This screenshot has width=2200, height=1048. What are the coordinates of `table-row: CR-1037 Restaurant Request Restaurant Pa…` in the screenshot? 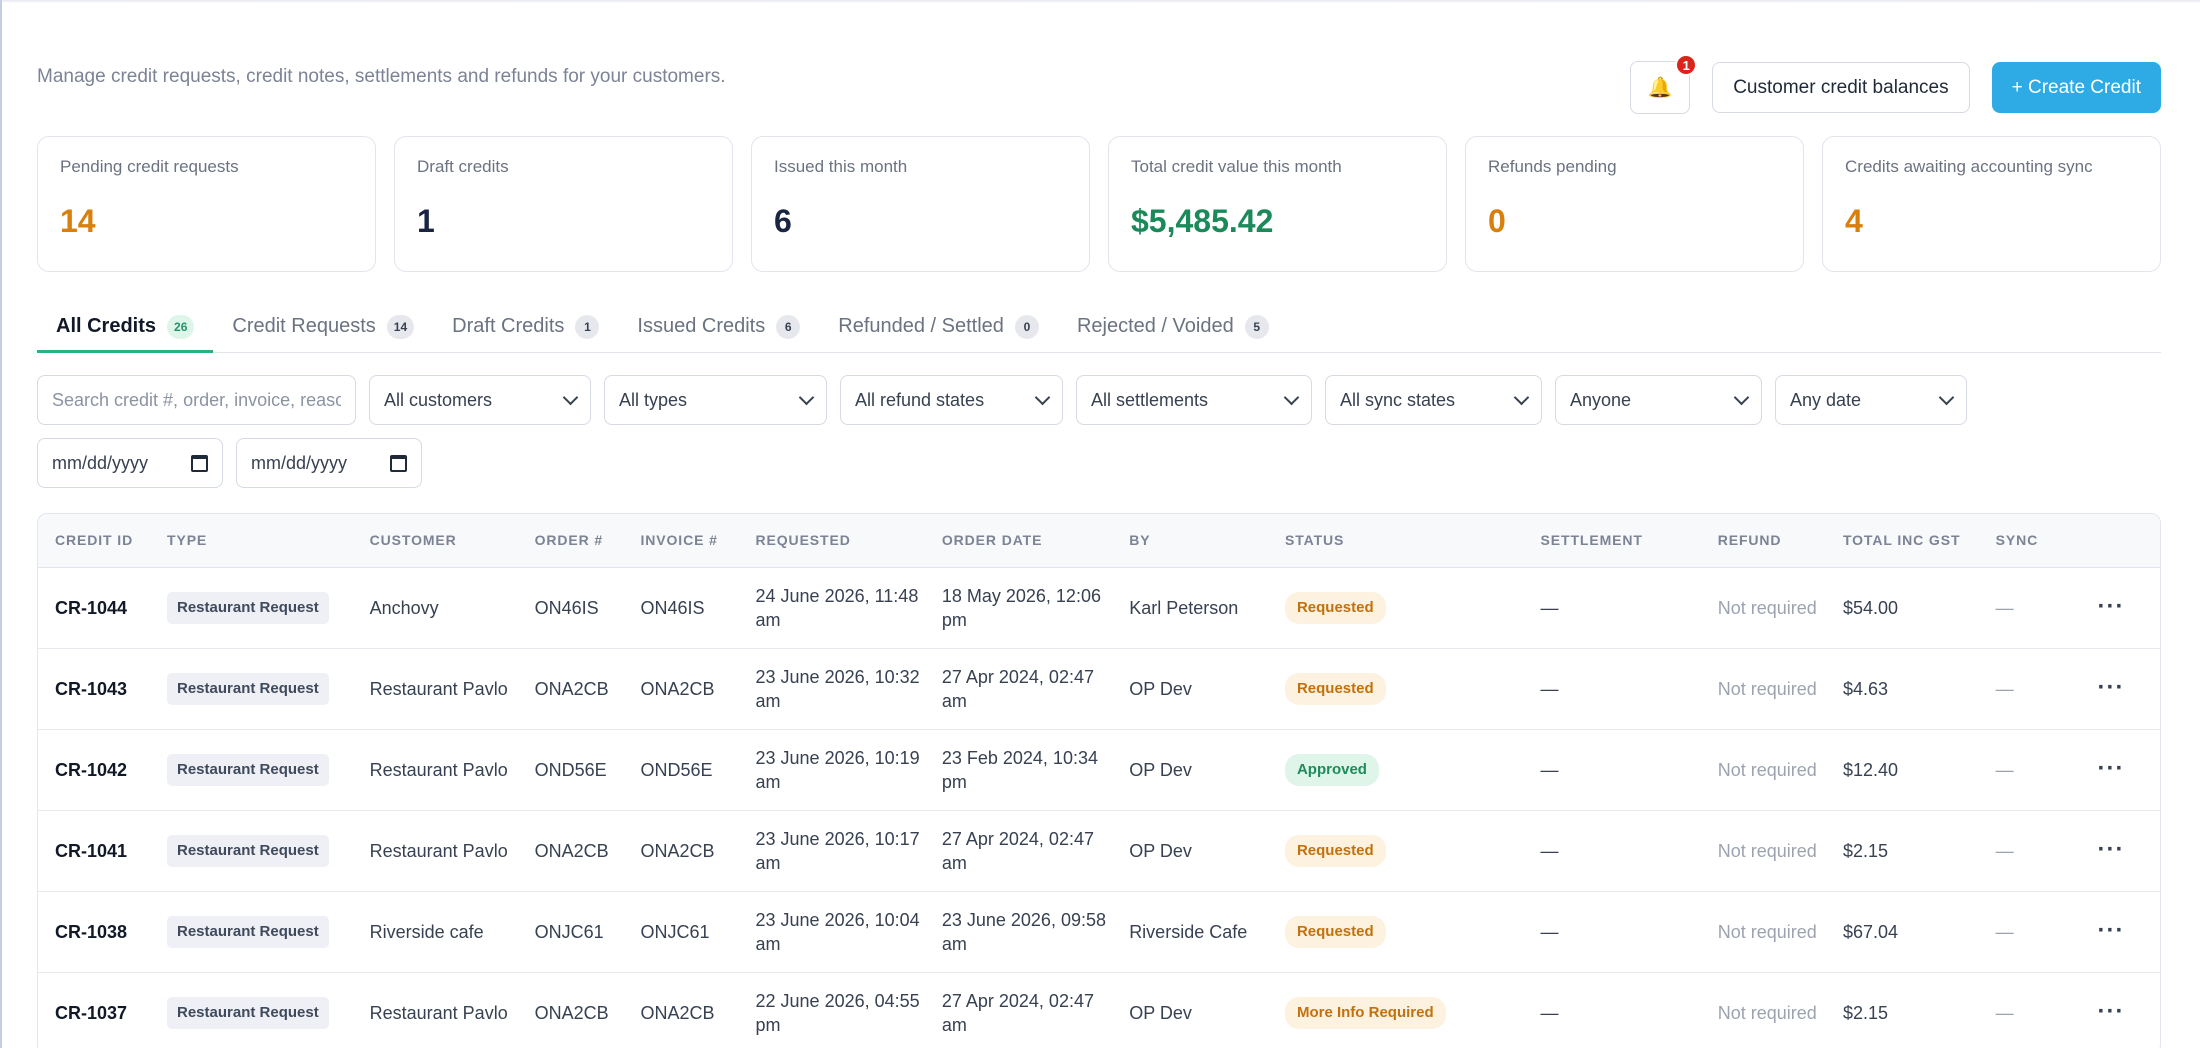 It's located at (1099, 1010).